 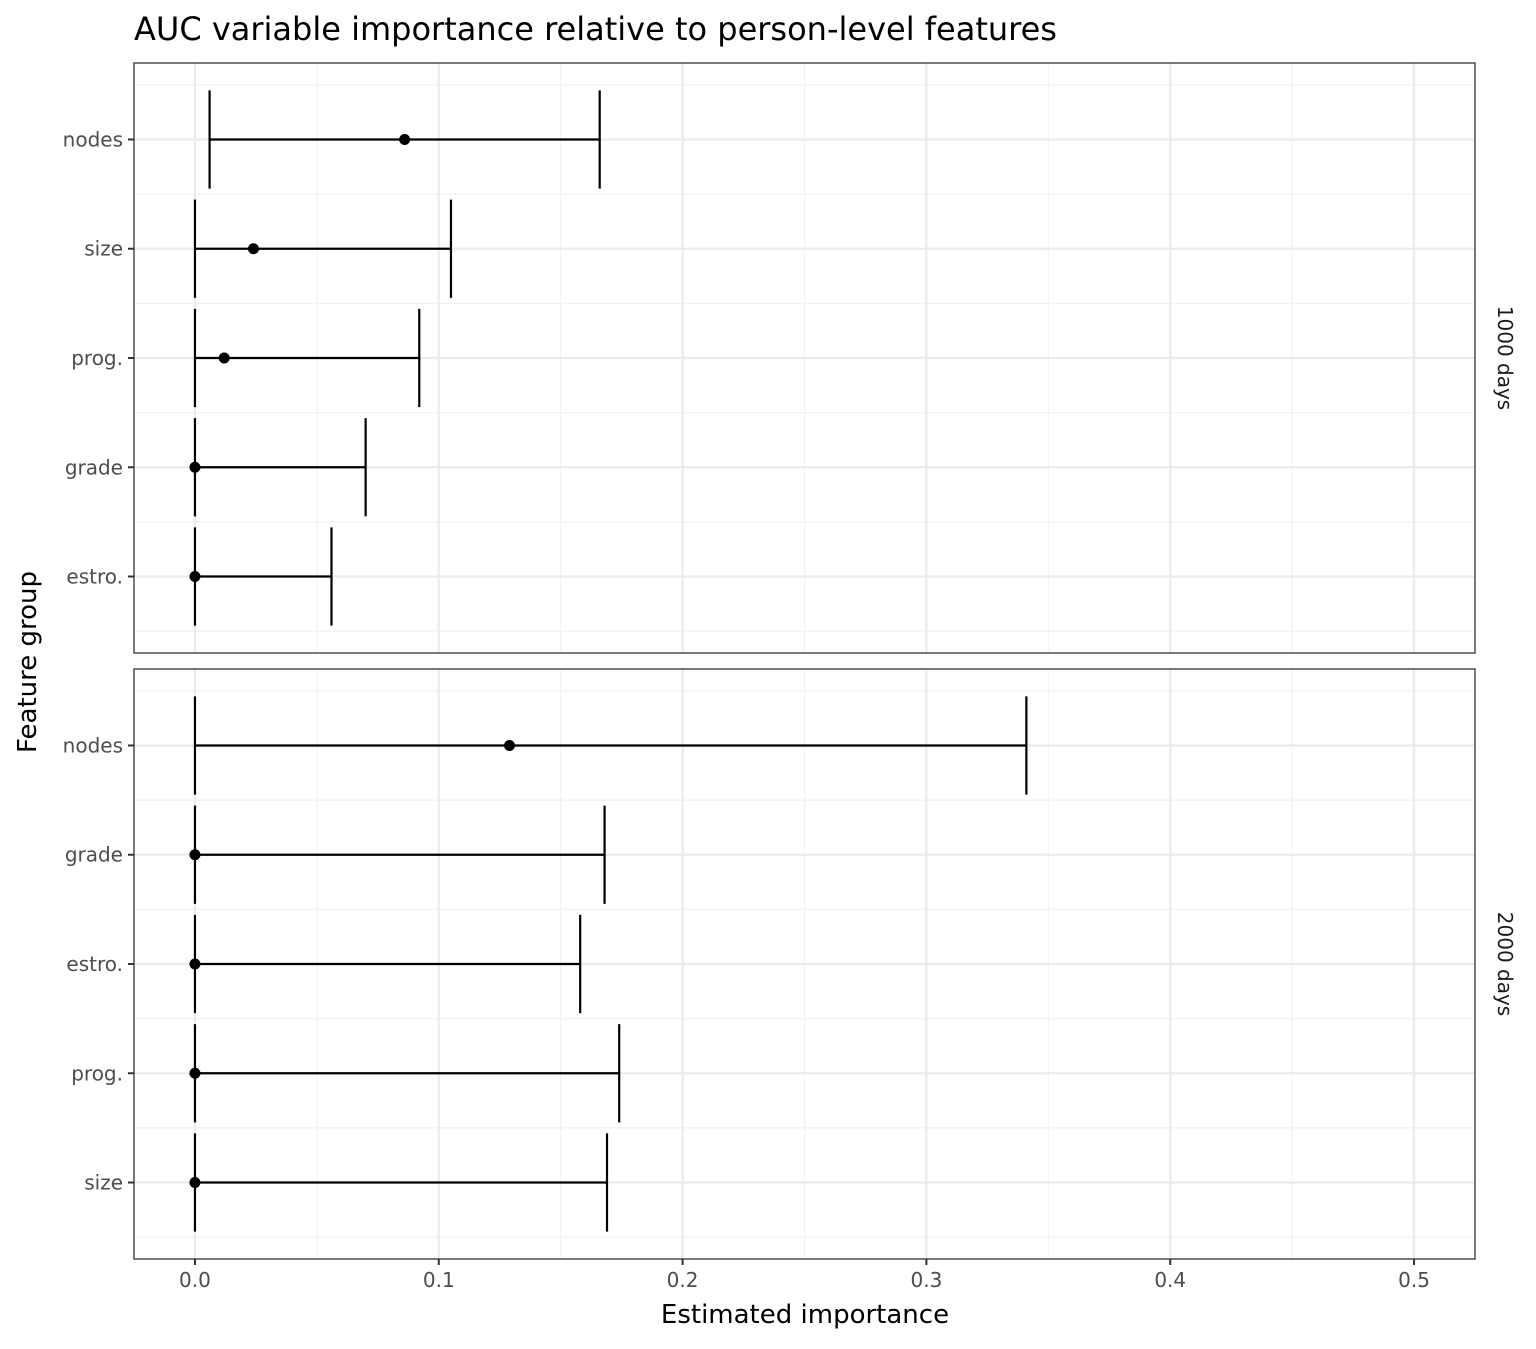 What do you see at coordinates (1170, 1280) in the screenshot?
I see `x-tick-label: 0.4` at bounding box center [1170, 1280].